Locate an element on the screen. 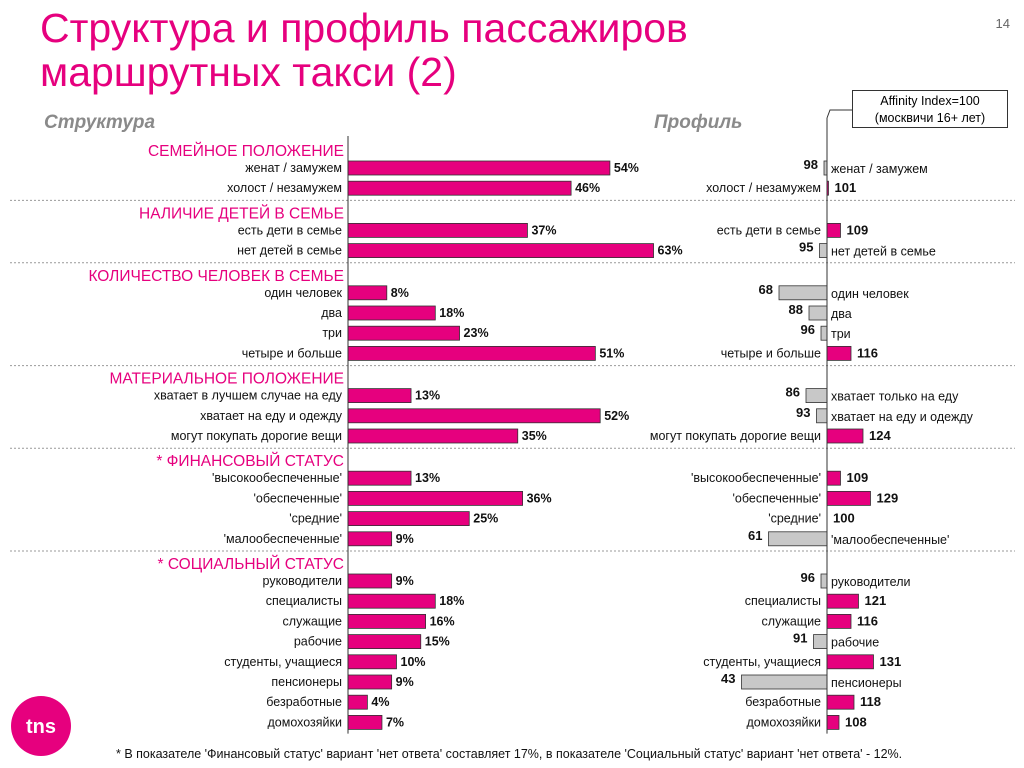  structure-value: 7% is located at coordinates (395, 722).